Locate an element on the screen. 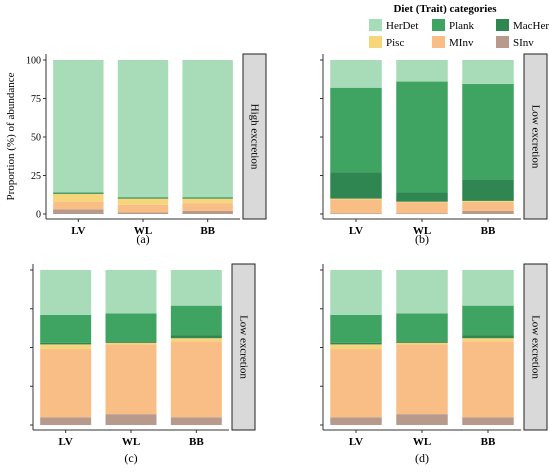  legend-label-sinv: SInv is located at coordinates (523, 43).